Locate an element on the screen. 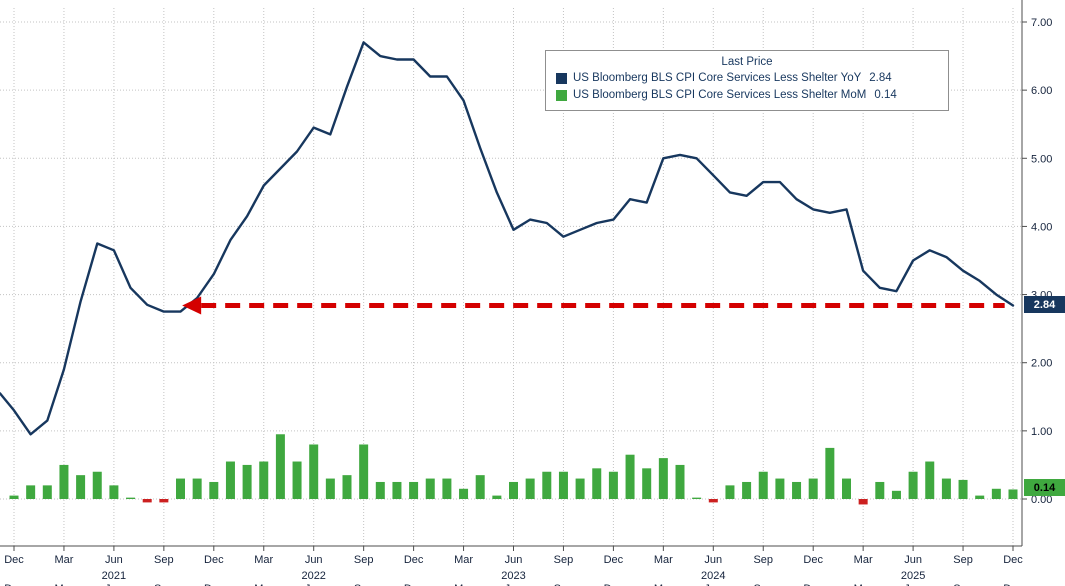  mom-bars is located at coordinates (513, 469).